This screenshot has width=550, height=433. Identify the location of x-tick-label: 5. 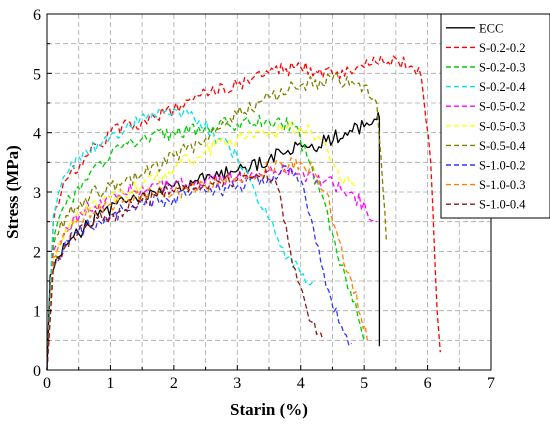
(364, 383).